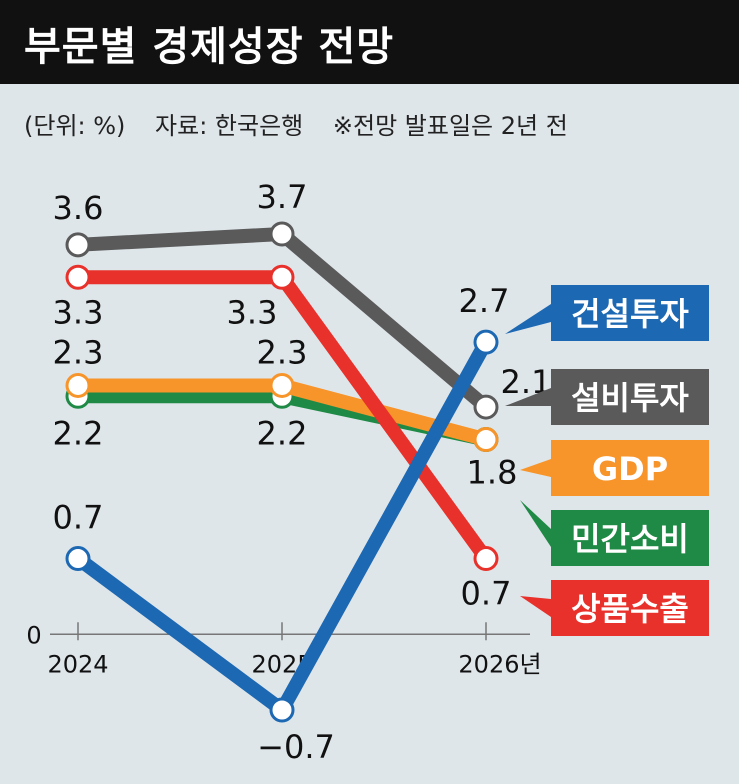 The image size is (739, 784). I want to click on point-상품수출-2, so click(486, 559).